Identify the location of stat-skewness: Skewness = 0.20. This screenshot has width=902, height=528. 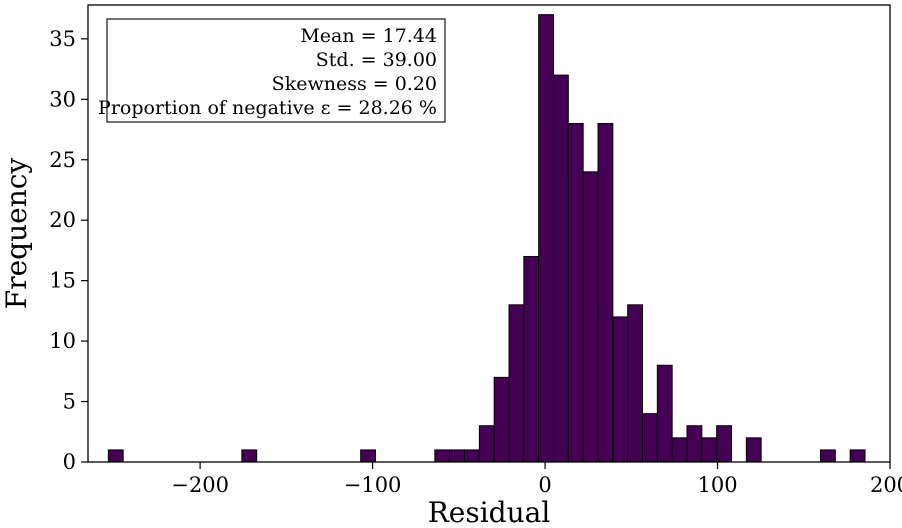
(354, 84).